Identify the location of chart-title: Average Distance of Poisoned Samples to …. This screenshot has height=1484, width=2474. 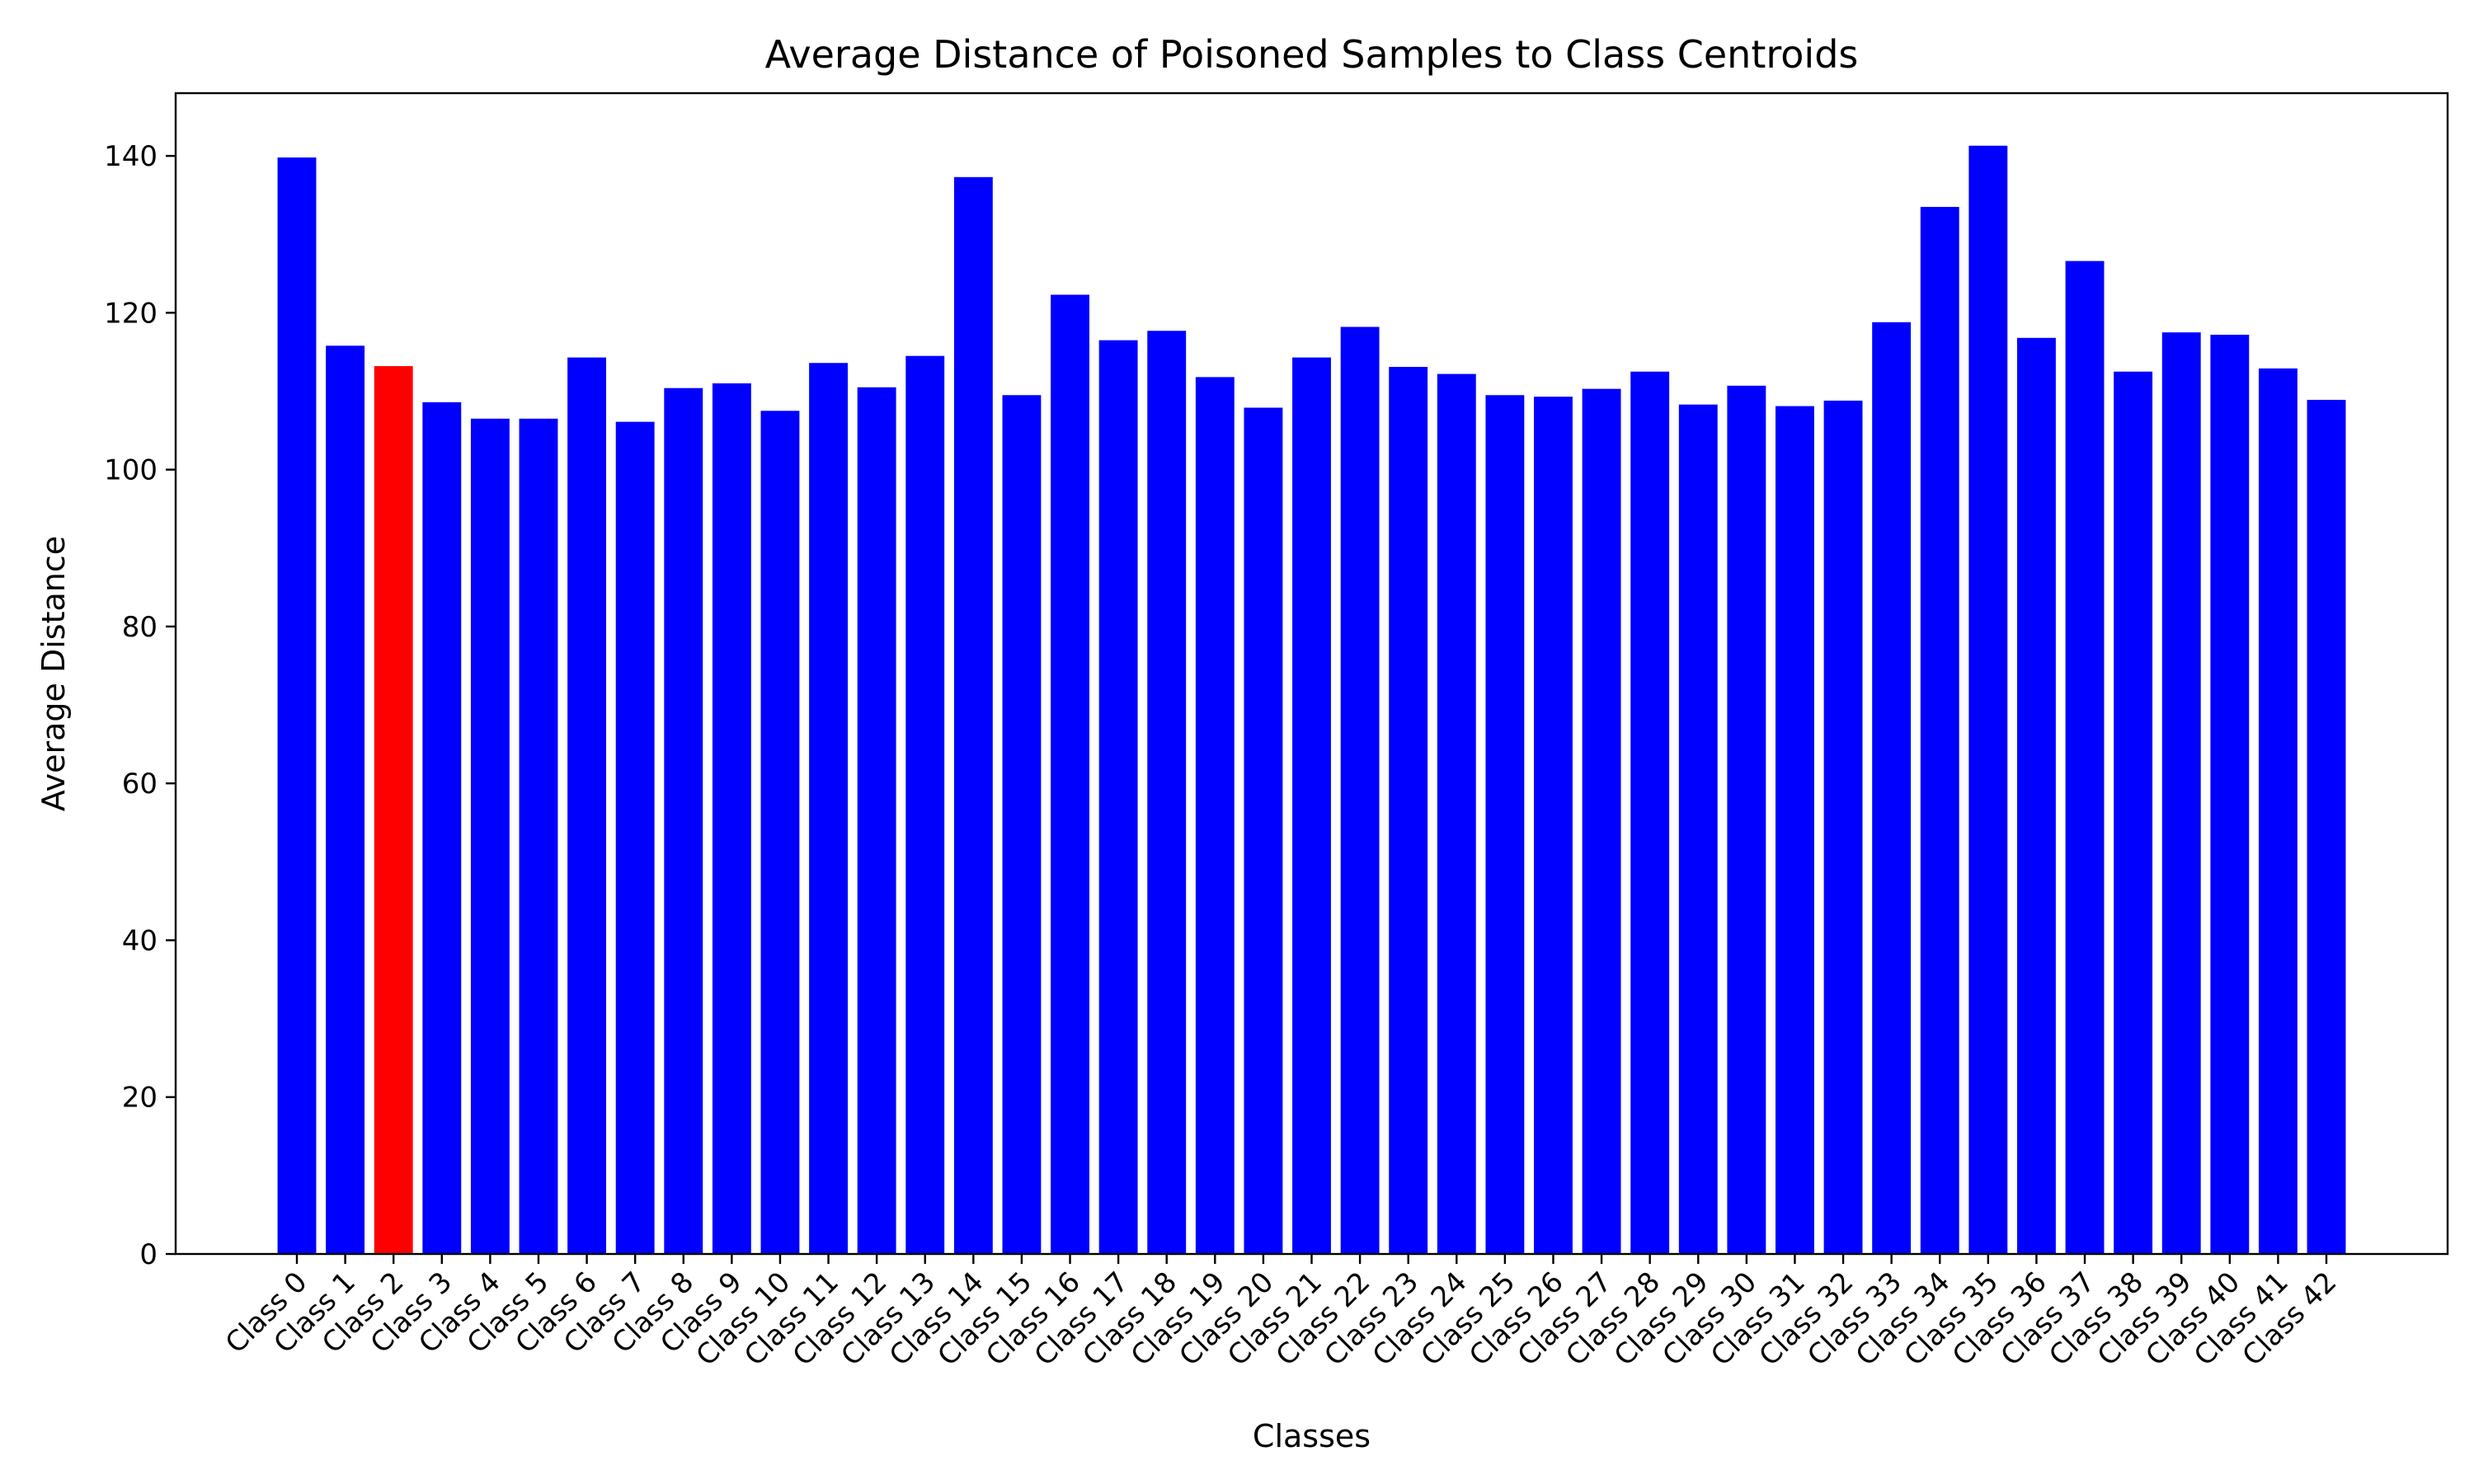
(1312, 54).